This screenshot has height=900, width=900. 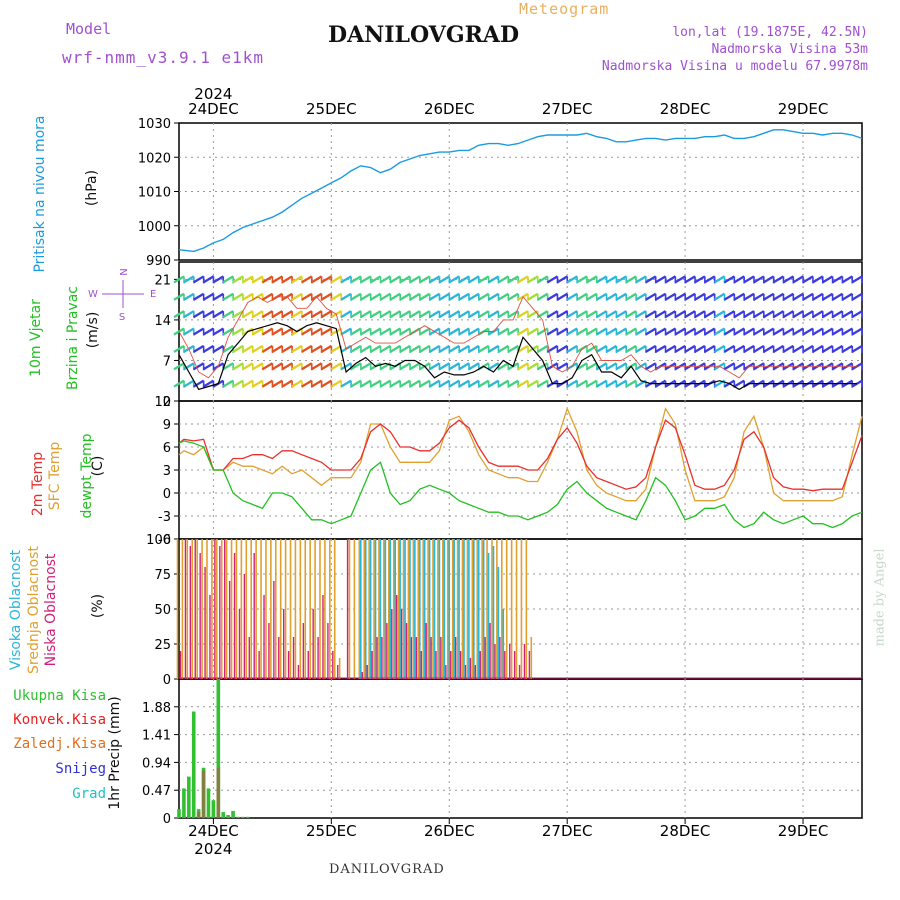 What do you see at coordinates (218, 792) in the screenshot?
I see `precip-strat-bar` at bounding box center [218, 792].